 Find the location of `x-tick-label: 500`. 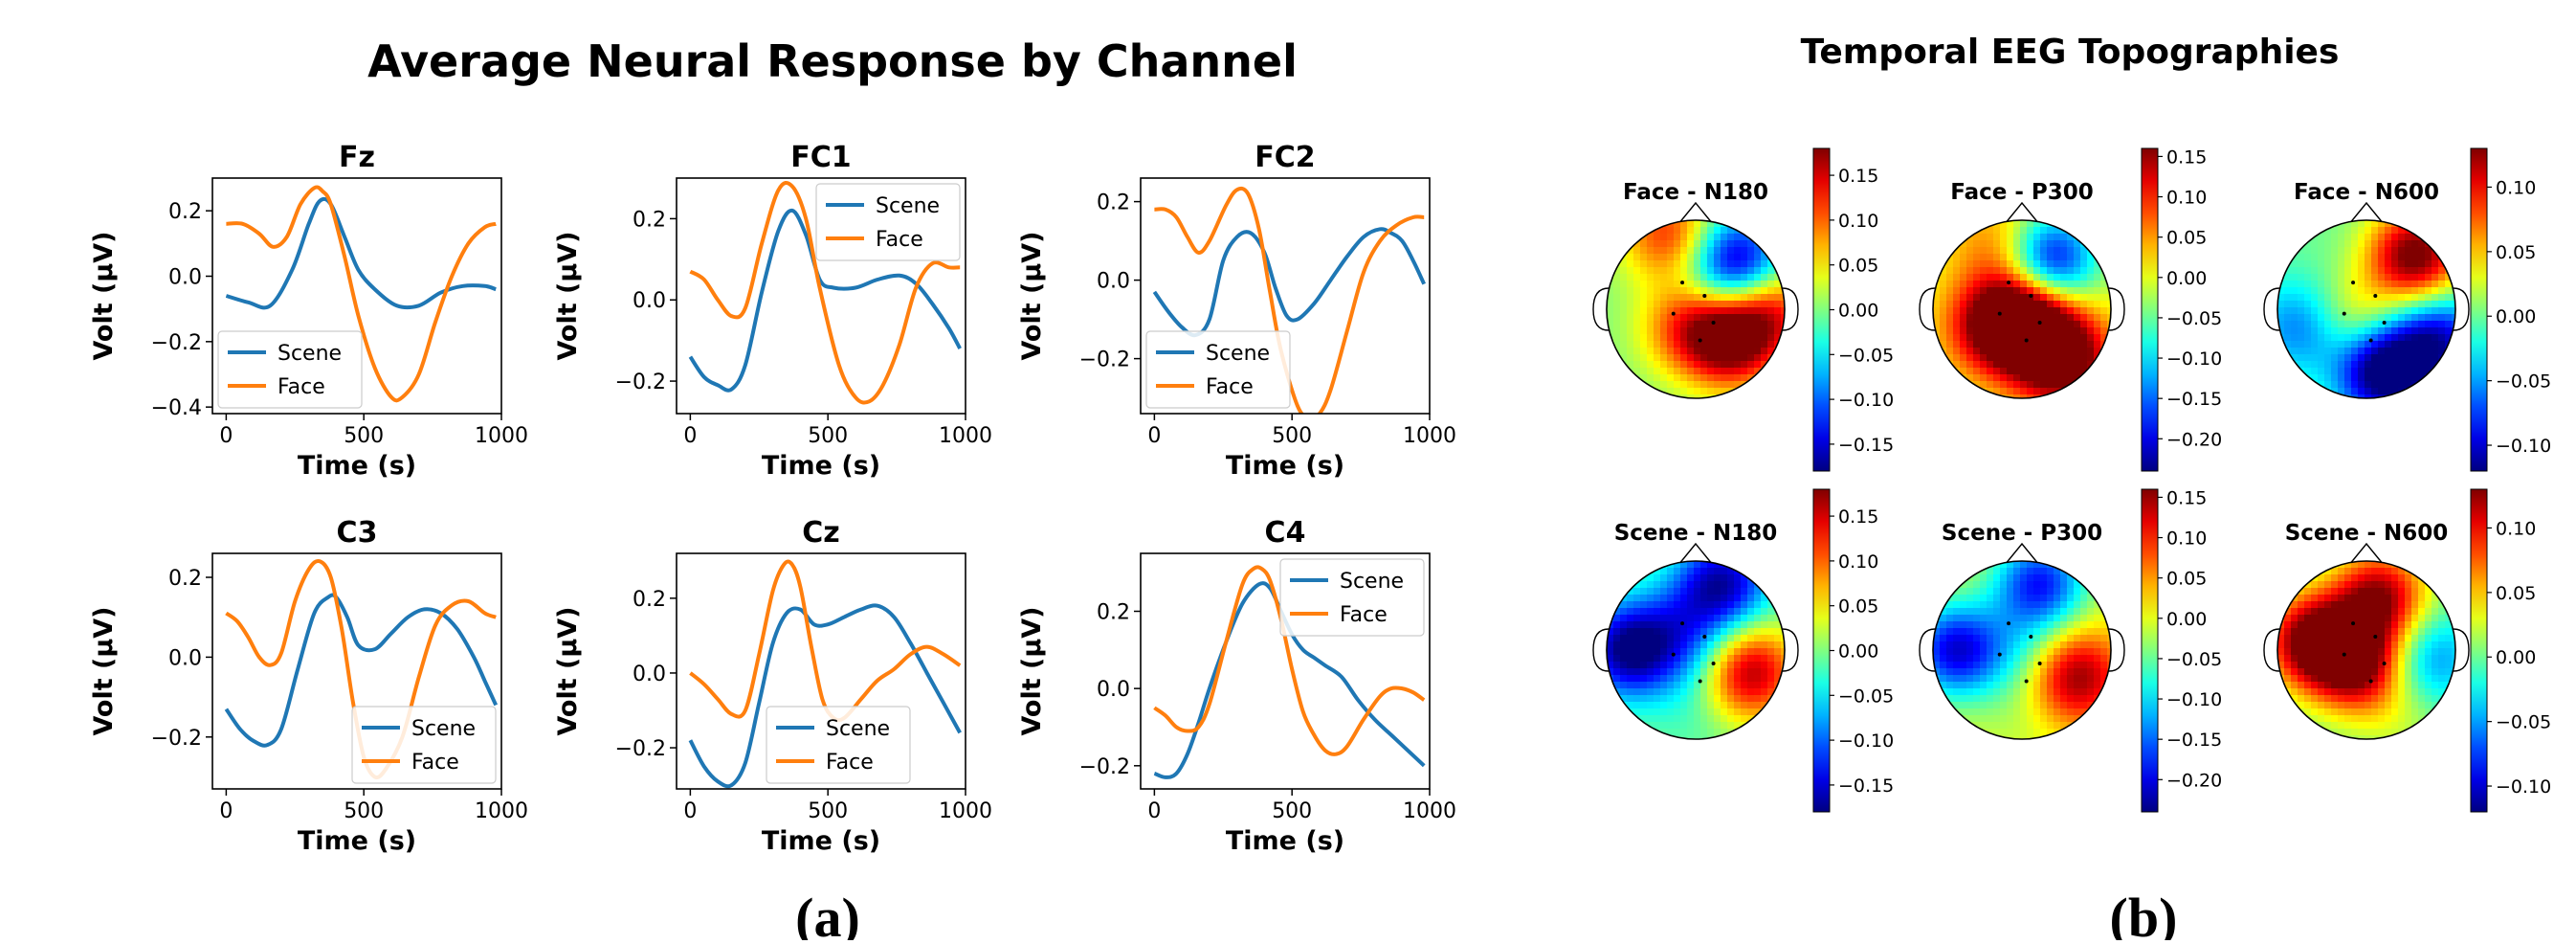

x-tick-label: 500 is located at coordinates (364, 436).